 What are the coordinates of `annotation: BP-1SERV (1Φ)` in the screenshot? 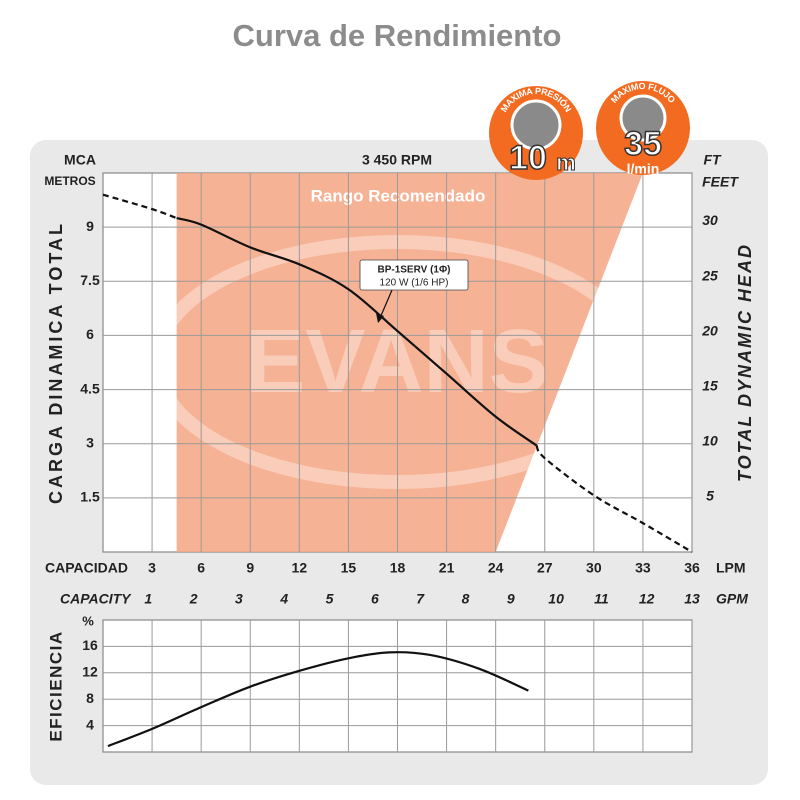 It's located at (413, 270).